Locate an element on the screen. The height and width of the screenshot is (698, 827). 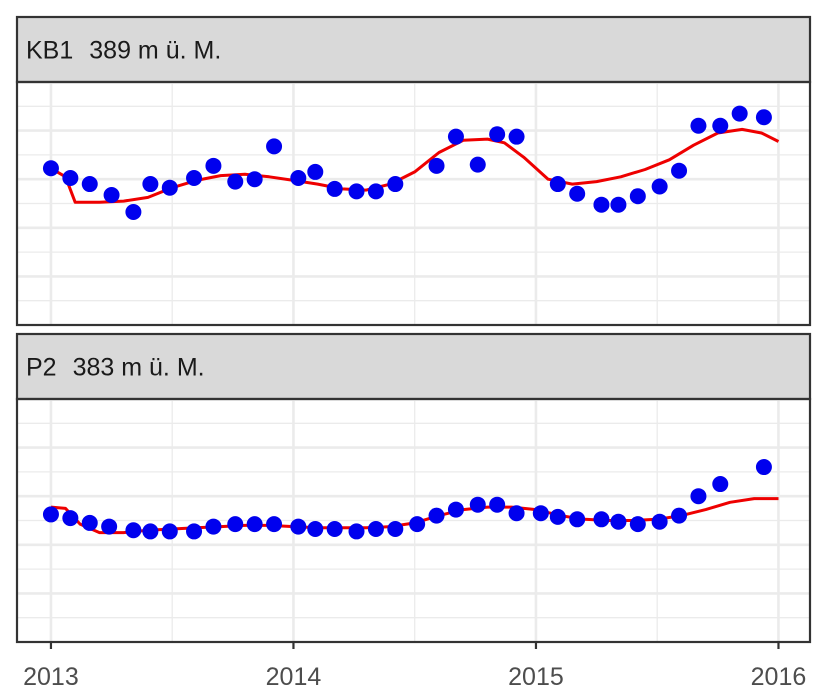
trend-line is located at coordinates (415, 165).